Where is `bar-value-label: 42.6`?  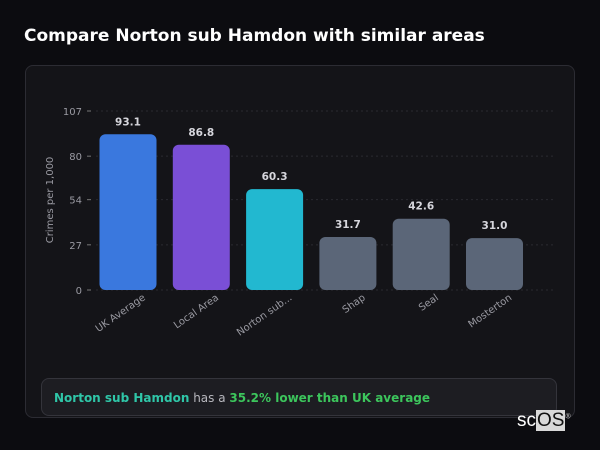
bar-value-label: 42.6 is located at coordinates (421, 207).